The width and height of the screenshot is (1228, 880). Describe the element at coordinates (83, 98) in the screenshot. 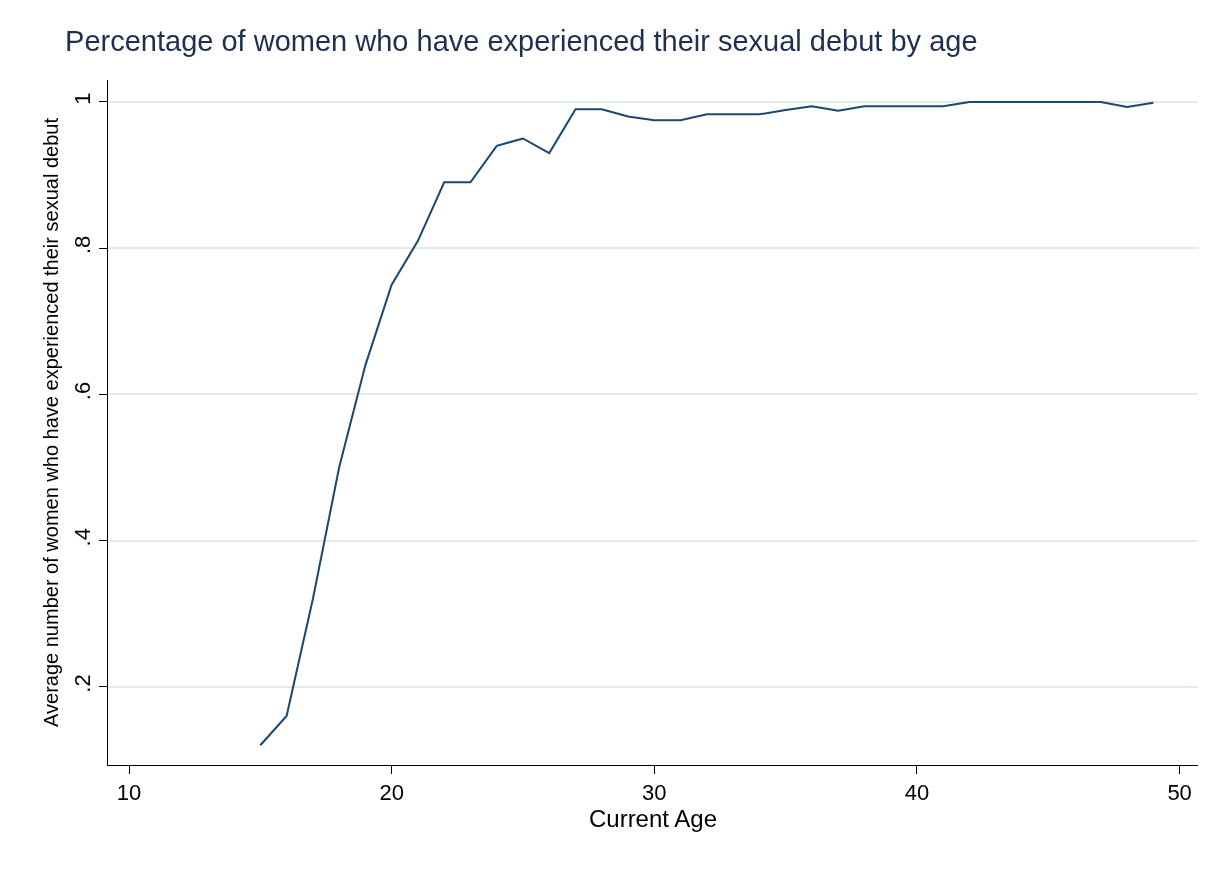

I see `y-tick-label: 1` at that location.